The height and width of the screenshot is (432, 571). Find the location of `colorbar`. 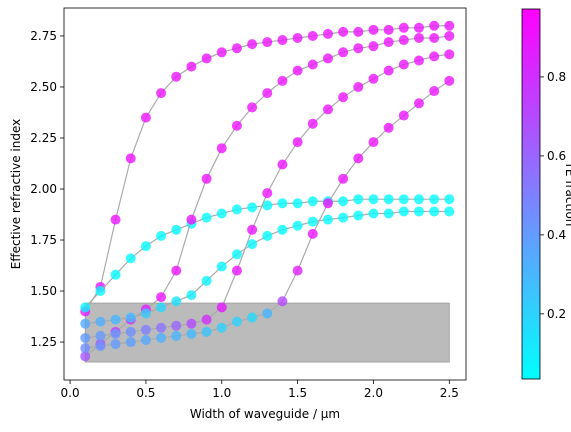

colorbar is located at coordinates (531, 194).